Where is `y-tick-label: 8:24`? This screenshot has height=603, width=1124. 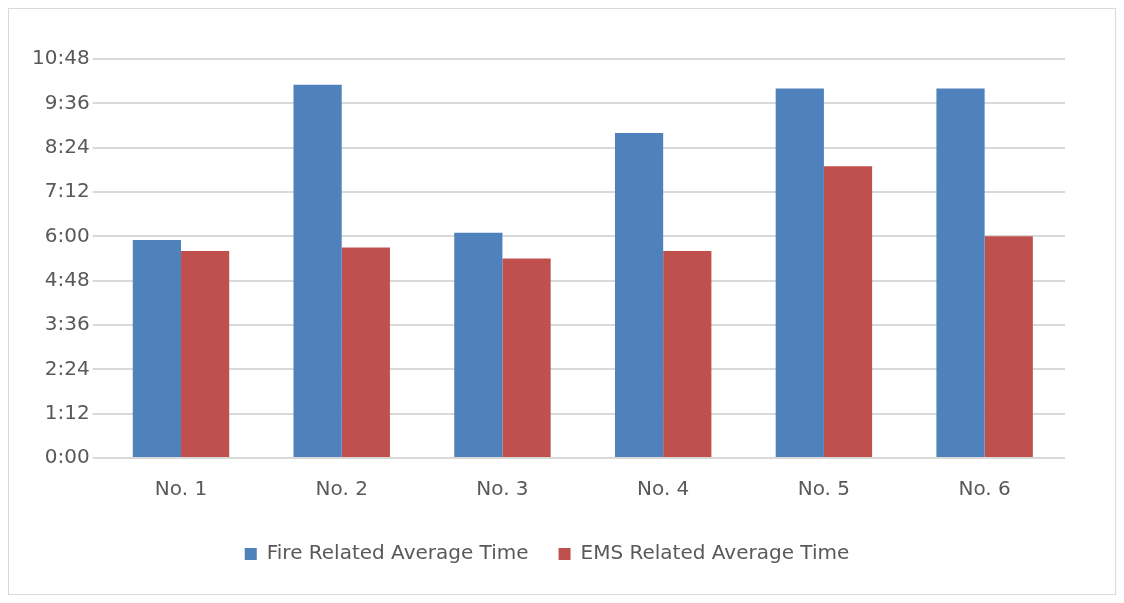
y-tick-label: 8:24 is located at coordinates (67, 145).